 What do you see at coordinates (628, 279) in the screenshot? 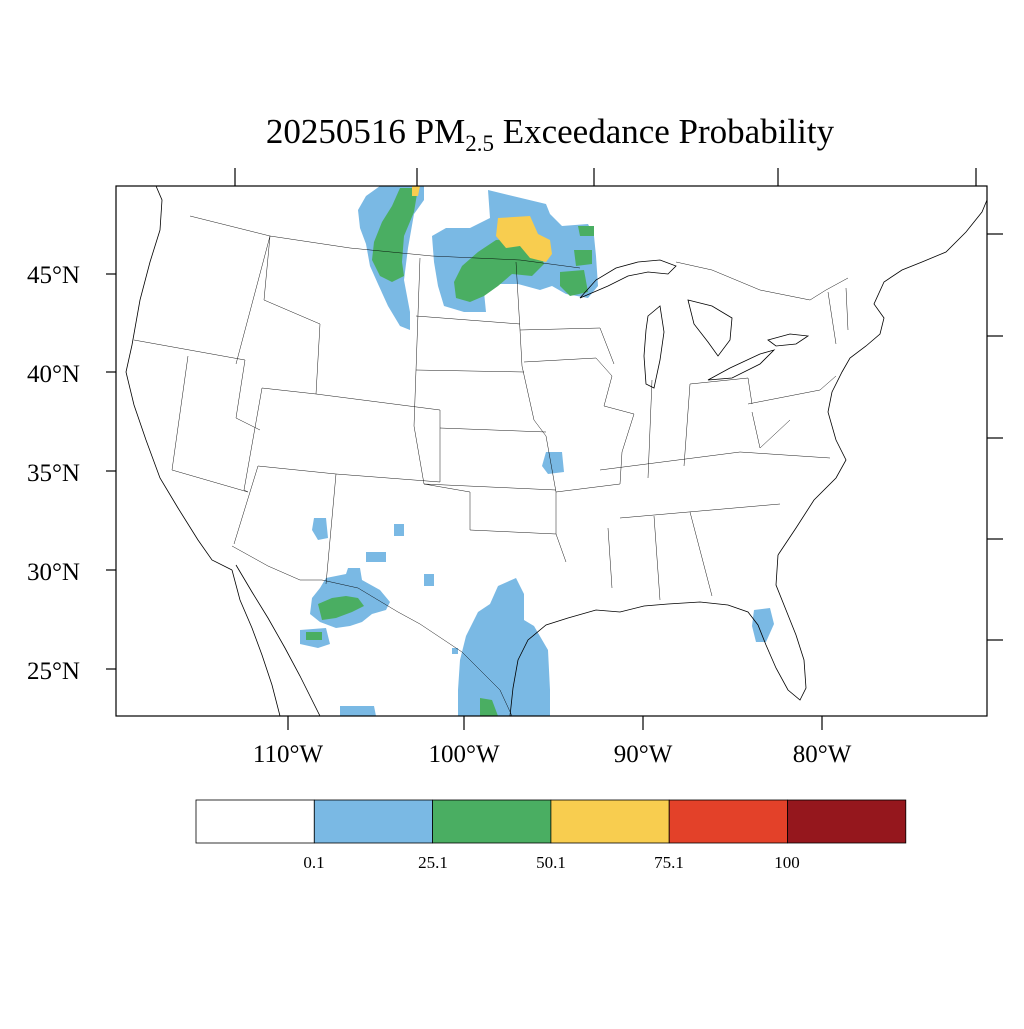
I see `lake-superior` at bounding box center [628, 279].